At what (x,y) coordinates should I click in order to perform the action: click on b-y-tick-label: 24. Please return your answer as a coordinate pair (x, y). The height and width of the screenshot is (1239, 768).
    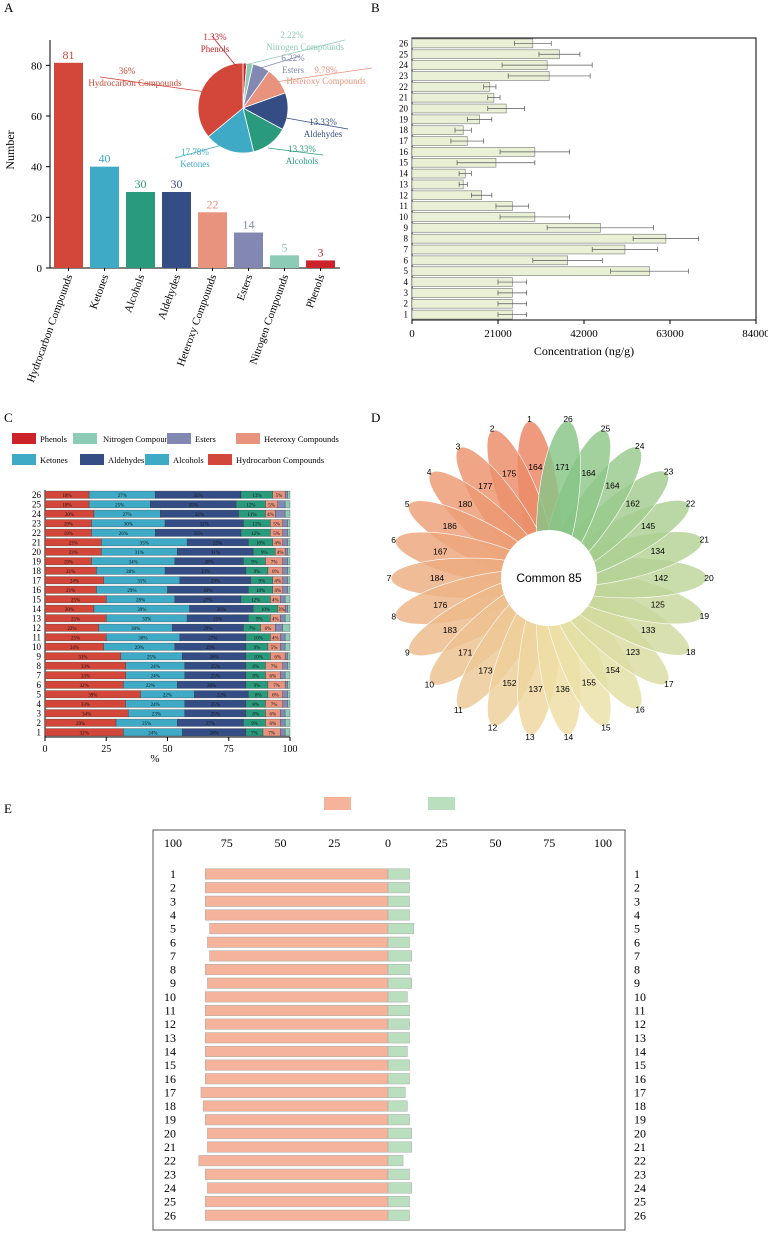
    Looking at the image, I should click on (404, 65).